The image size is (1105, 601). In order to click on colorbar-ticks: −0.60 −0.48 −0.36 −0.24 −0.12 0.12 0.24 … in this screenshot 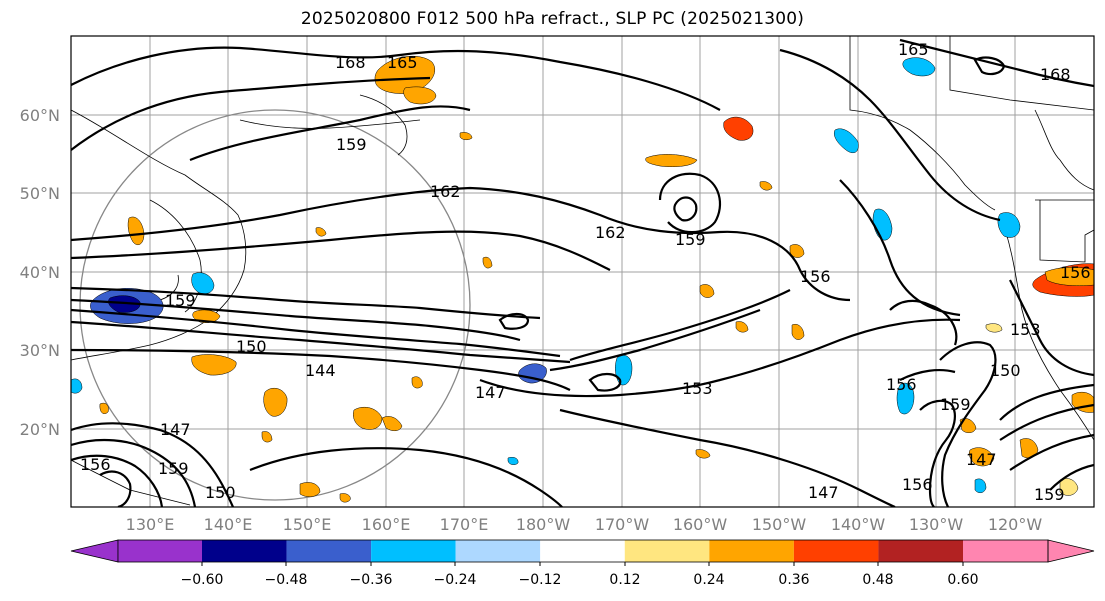, I will do `click(580, 580)`.